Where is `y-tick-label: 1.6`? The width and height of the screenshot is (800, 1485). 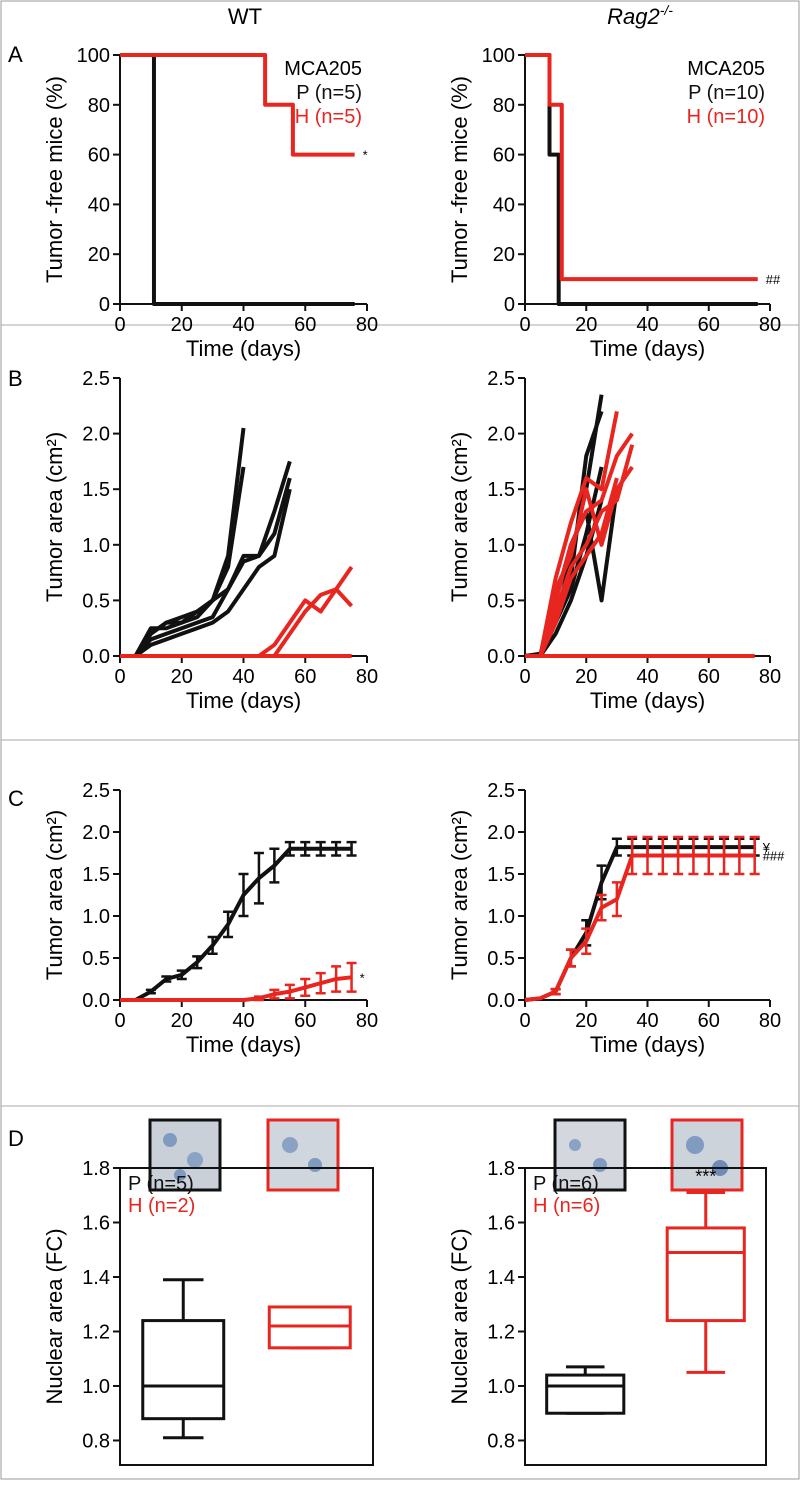
y-tick-label: 1.6 is located at coordinates (501, 1223).